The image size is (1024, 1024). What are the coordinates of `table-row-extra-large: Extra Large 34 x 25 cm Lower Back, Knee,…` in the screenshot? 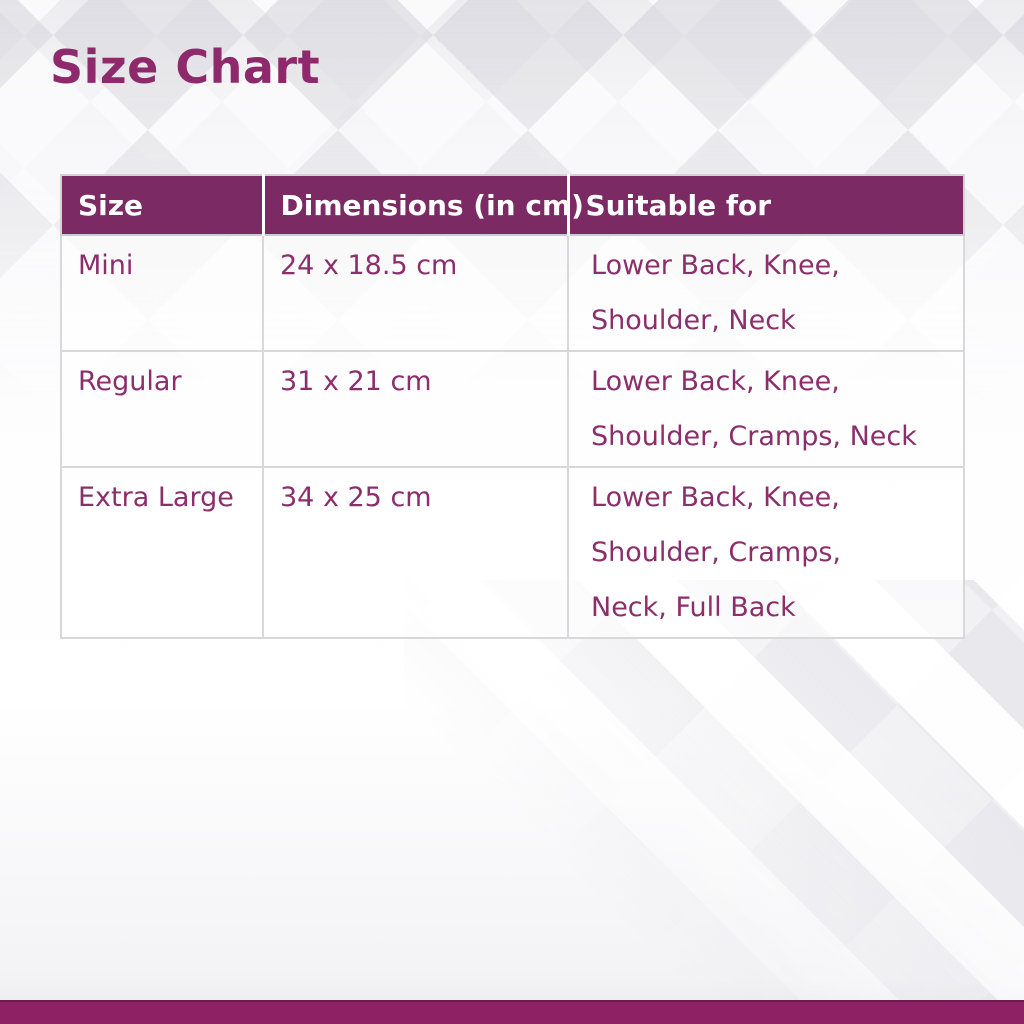 It's located at (512, 552).